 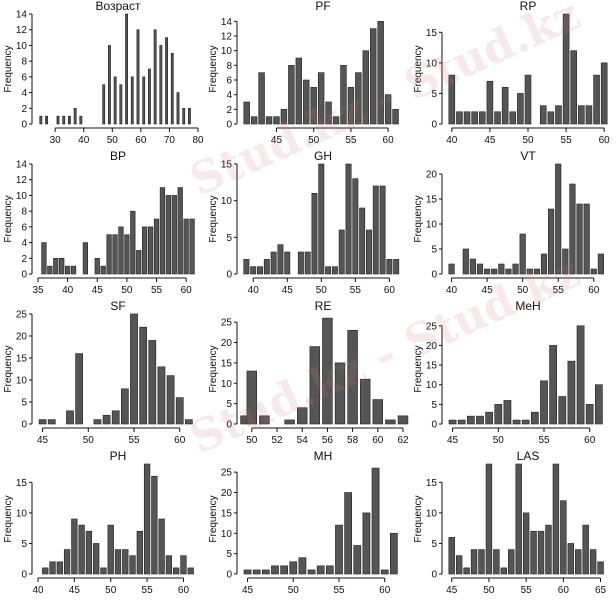 What do you see at coordinates (432, 175) in the screenshot?
I see `y-tick-label: 20` at bounding box center [432, 175].